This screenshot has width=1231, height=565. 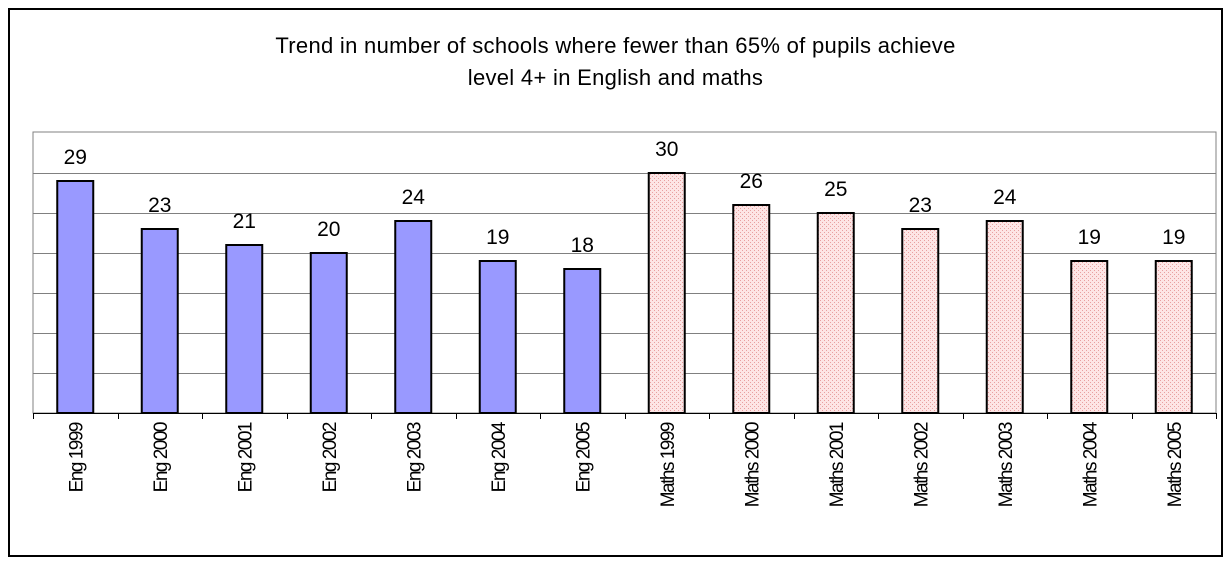 I want to click on data-label: 18, so click(x=582, y=245).